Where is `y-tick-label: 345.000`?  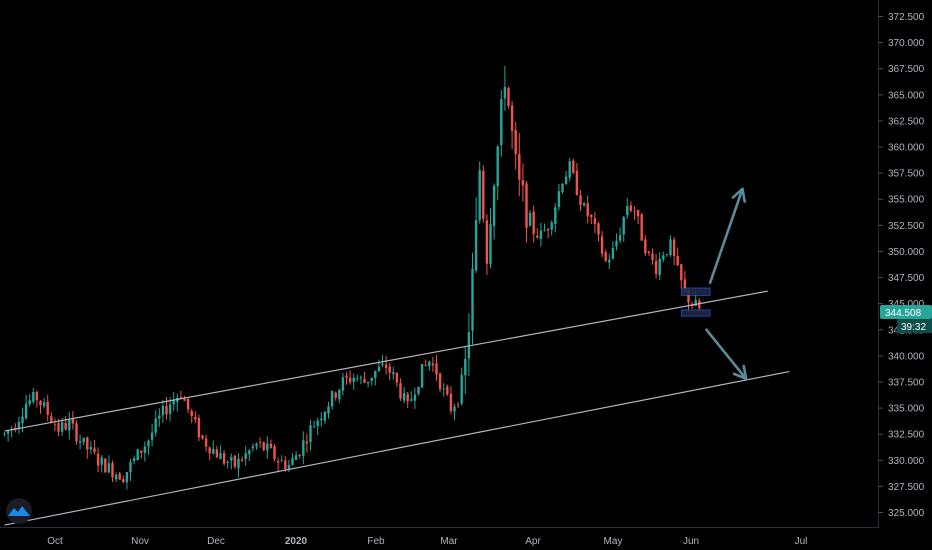 y-tick-label: 345.000 is located at coordinates (906, 304).